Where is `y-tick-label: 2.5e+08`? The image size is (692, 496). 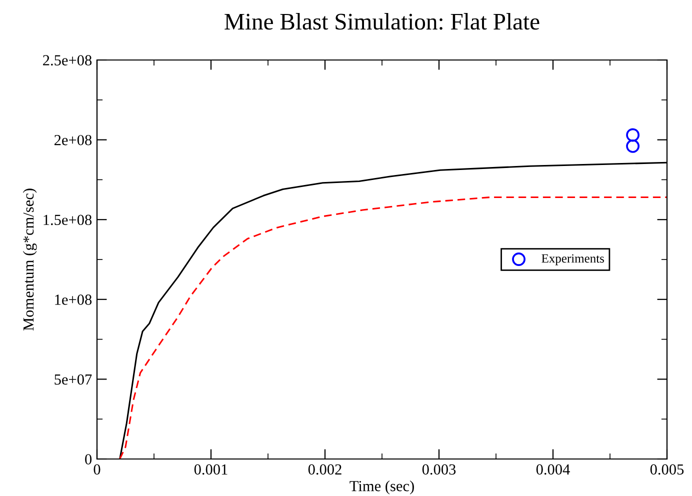 y-tick-label: 2.5e+08 is located at coordinates (67, 60).